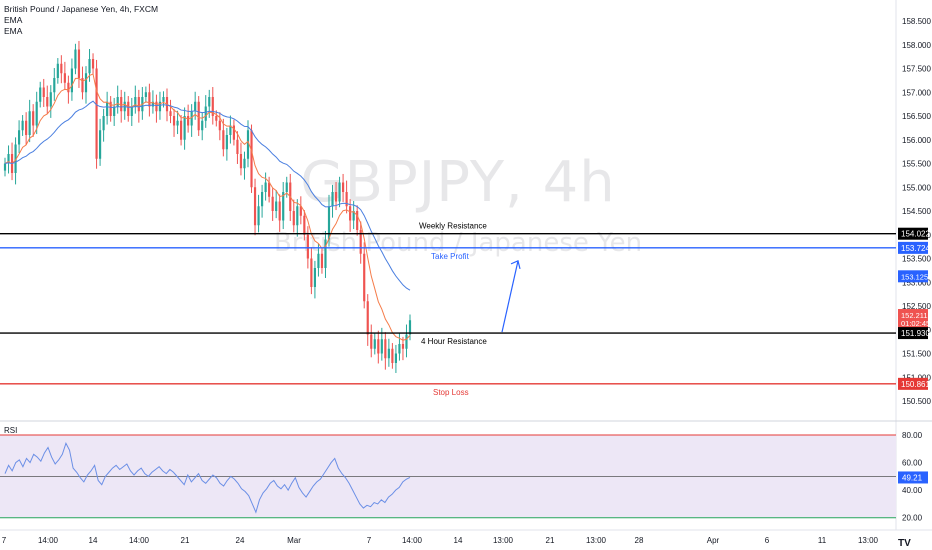 The width and height of the screenshot is (932, 550). Describe the element at coordinates (904, 543) in the screenshot. I see `tradingview-logo-icon: TV` at that location.